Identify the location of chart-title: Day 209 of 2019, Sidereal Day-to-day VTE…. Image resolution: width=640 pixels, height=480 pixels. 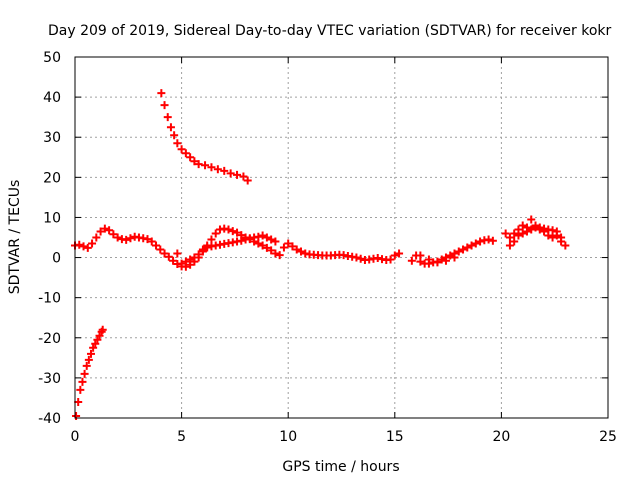
(329, 31).